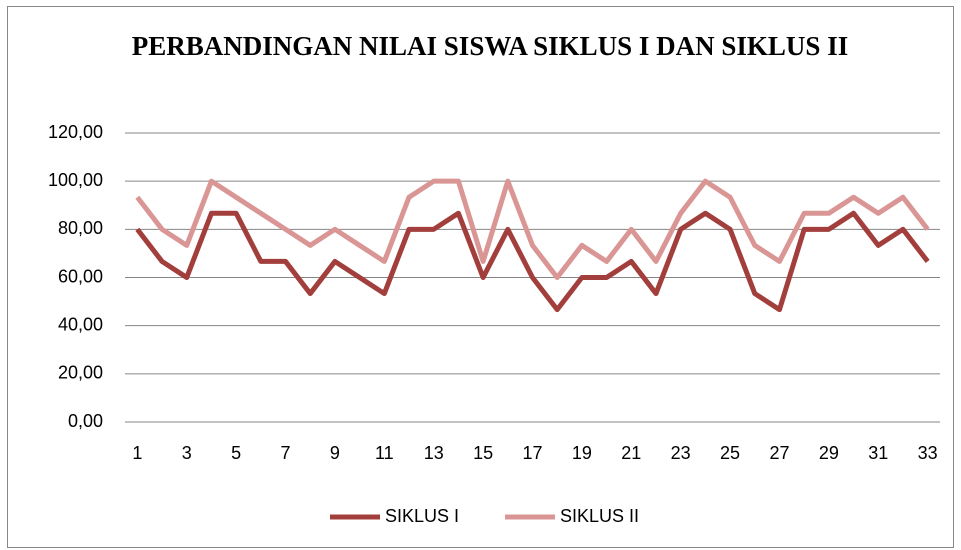 The image size is (961, 550). Describe the element at coordinates (422, 516) in the screenshot. I see `legend-label: SIKLUS I` at that location.